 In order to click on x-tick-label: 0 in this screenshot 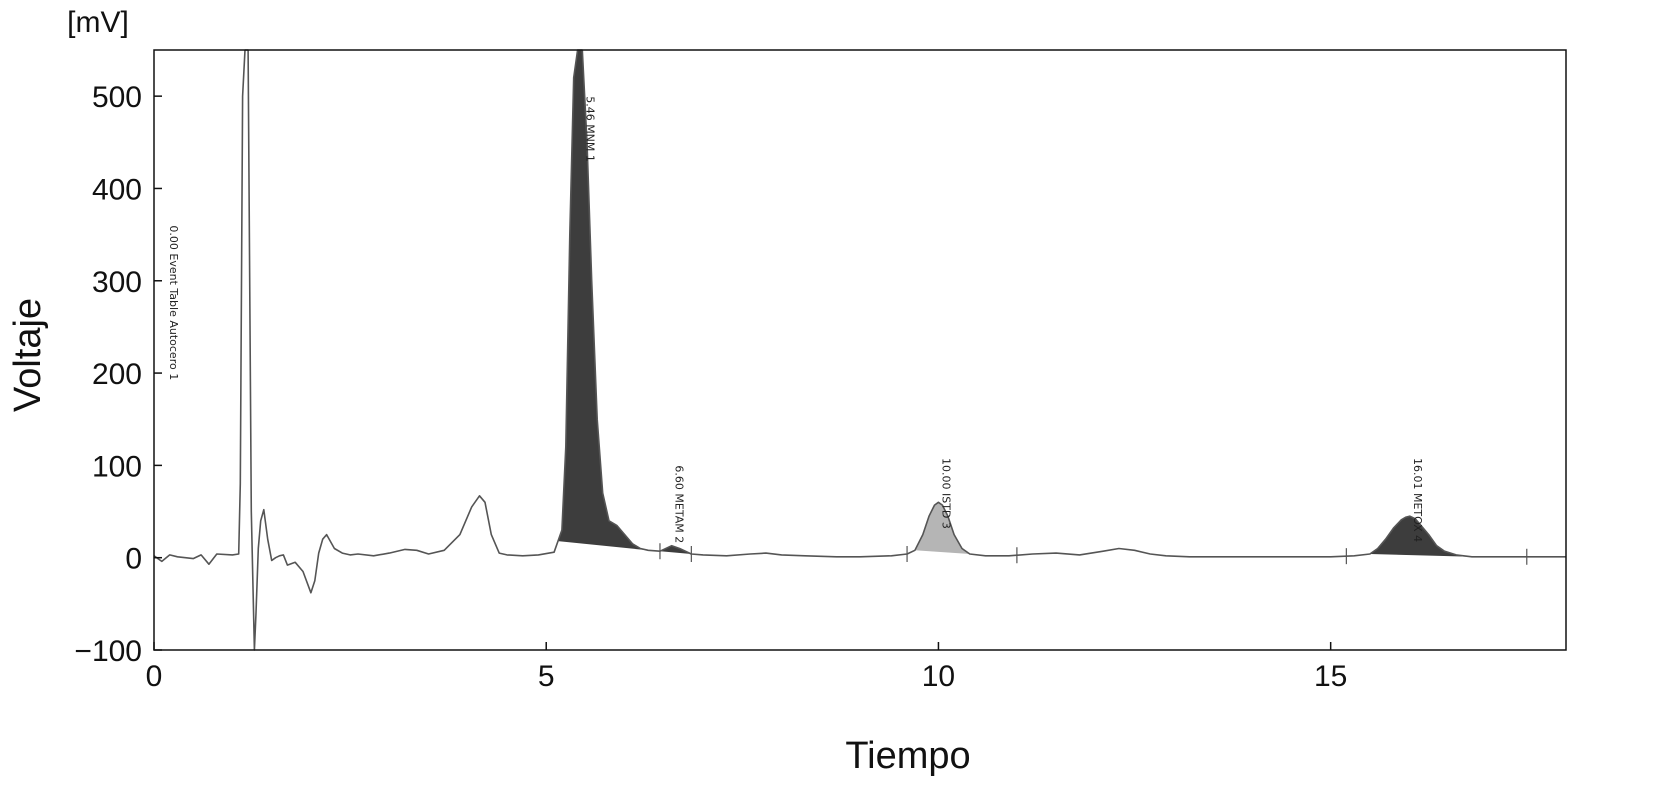, I will do `click(154, 676)`.